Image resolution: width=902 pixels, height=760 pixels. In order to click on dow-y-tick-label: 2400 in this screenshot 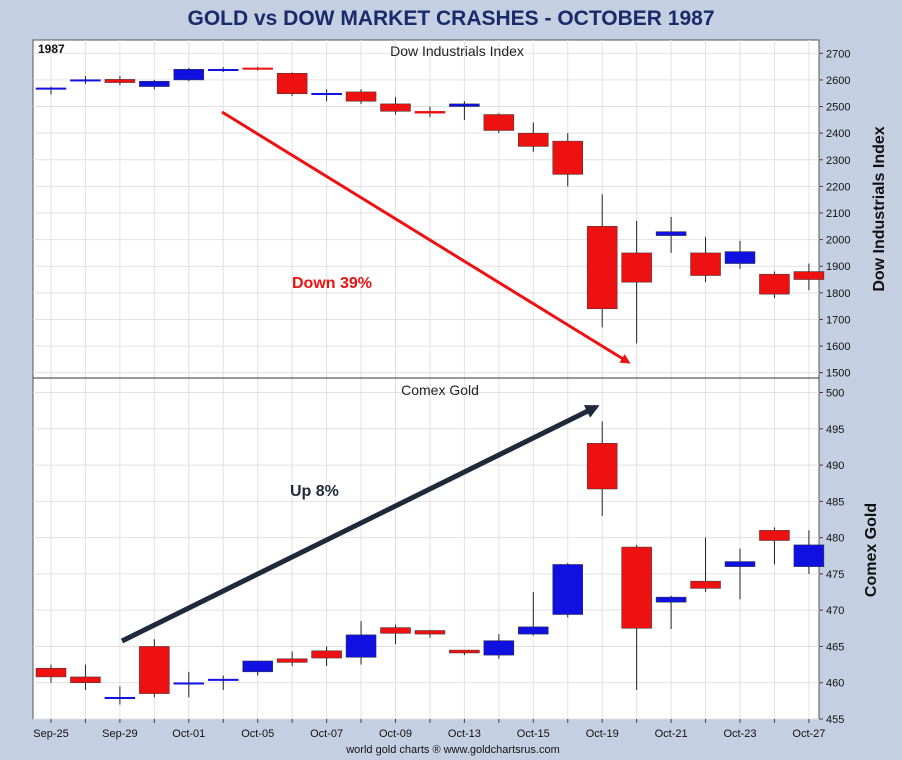, I will do `click(838, 134)`.